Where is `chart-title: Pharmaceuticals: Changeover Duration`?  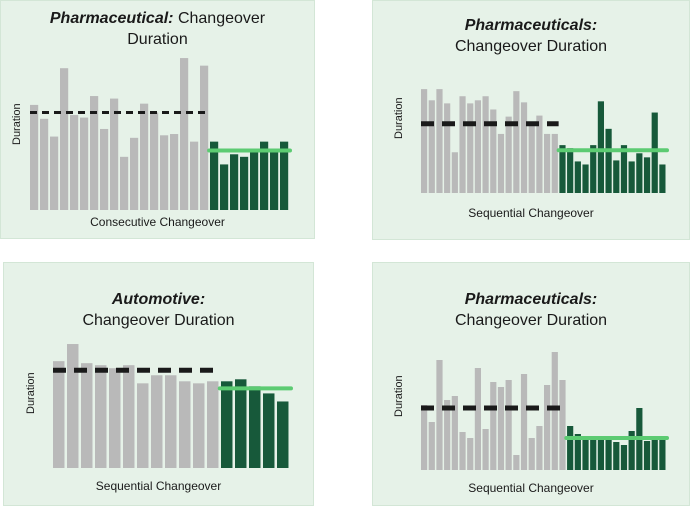 chart-title: Pharmaceuticals: Changeover Duration is located at coordinates (531, 310).